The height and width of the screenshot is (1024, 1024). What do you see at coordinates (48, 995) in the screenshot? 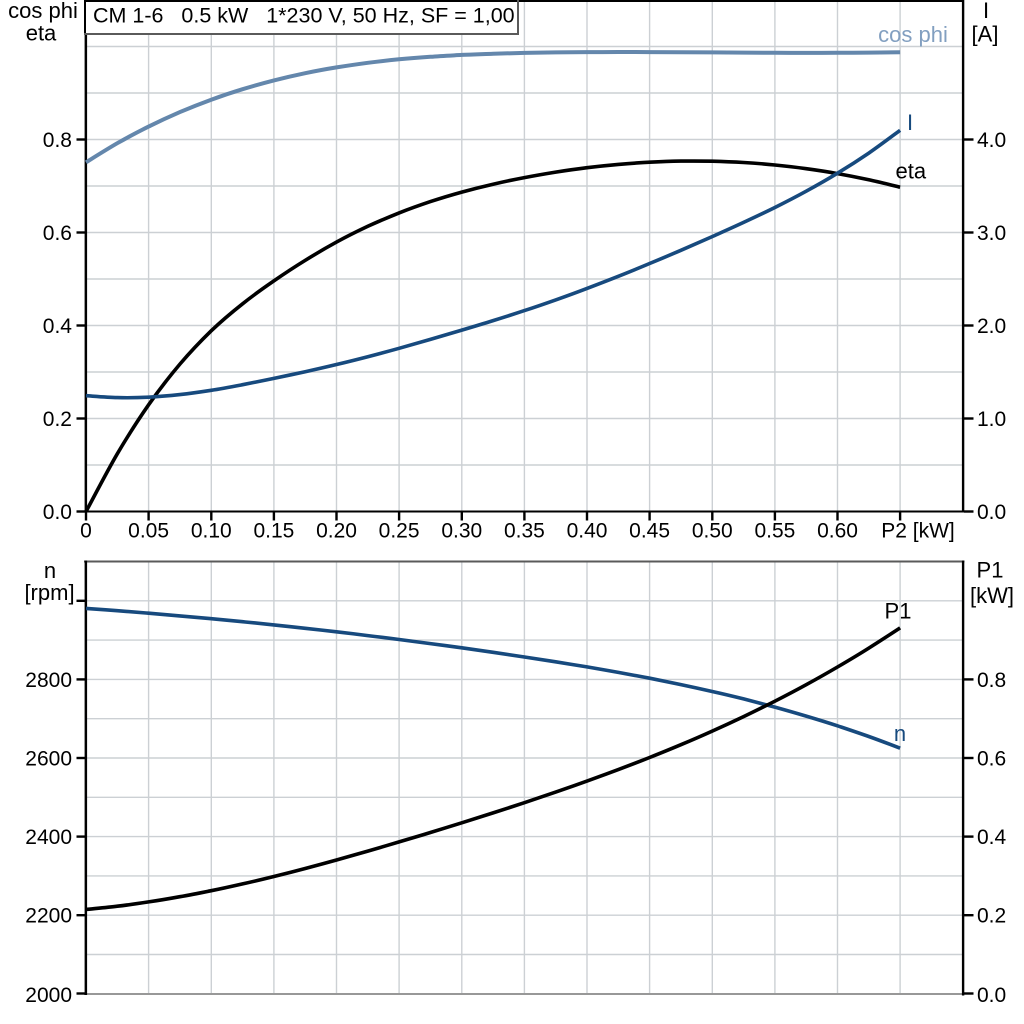
I see `svg-text: 2000` at bounding box center [48, 995].